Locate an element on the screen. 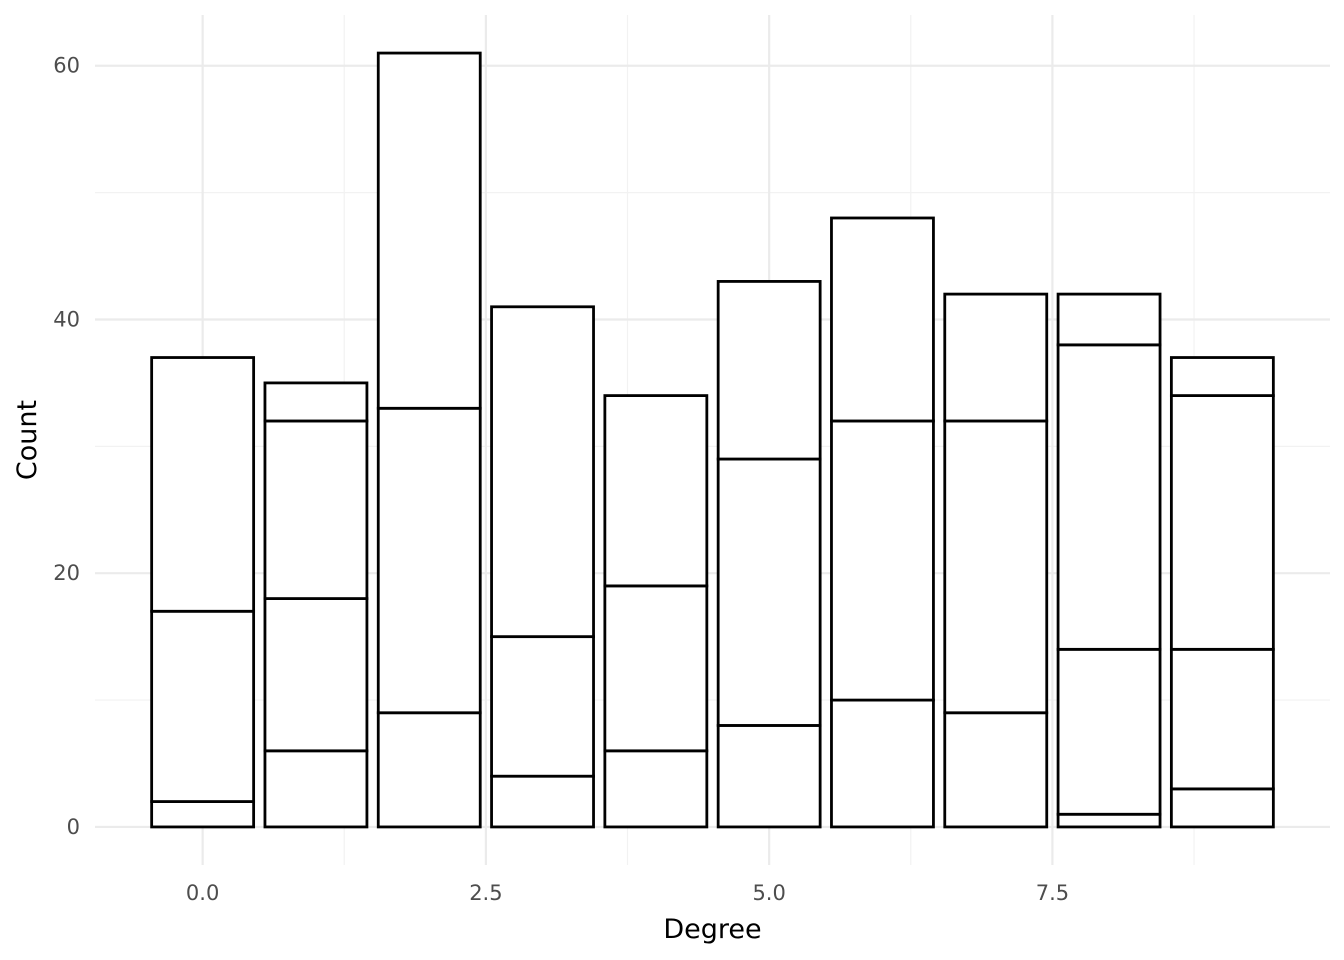 This screenshot has width=1344, height=960. y-axis-ticks: 0 20 40 60 is located at coordinates (66, 446).